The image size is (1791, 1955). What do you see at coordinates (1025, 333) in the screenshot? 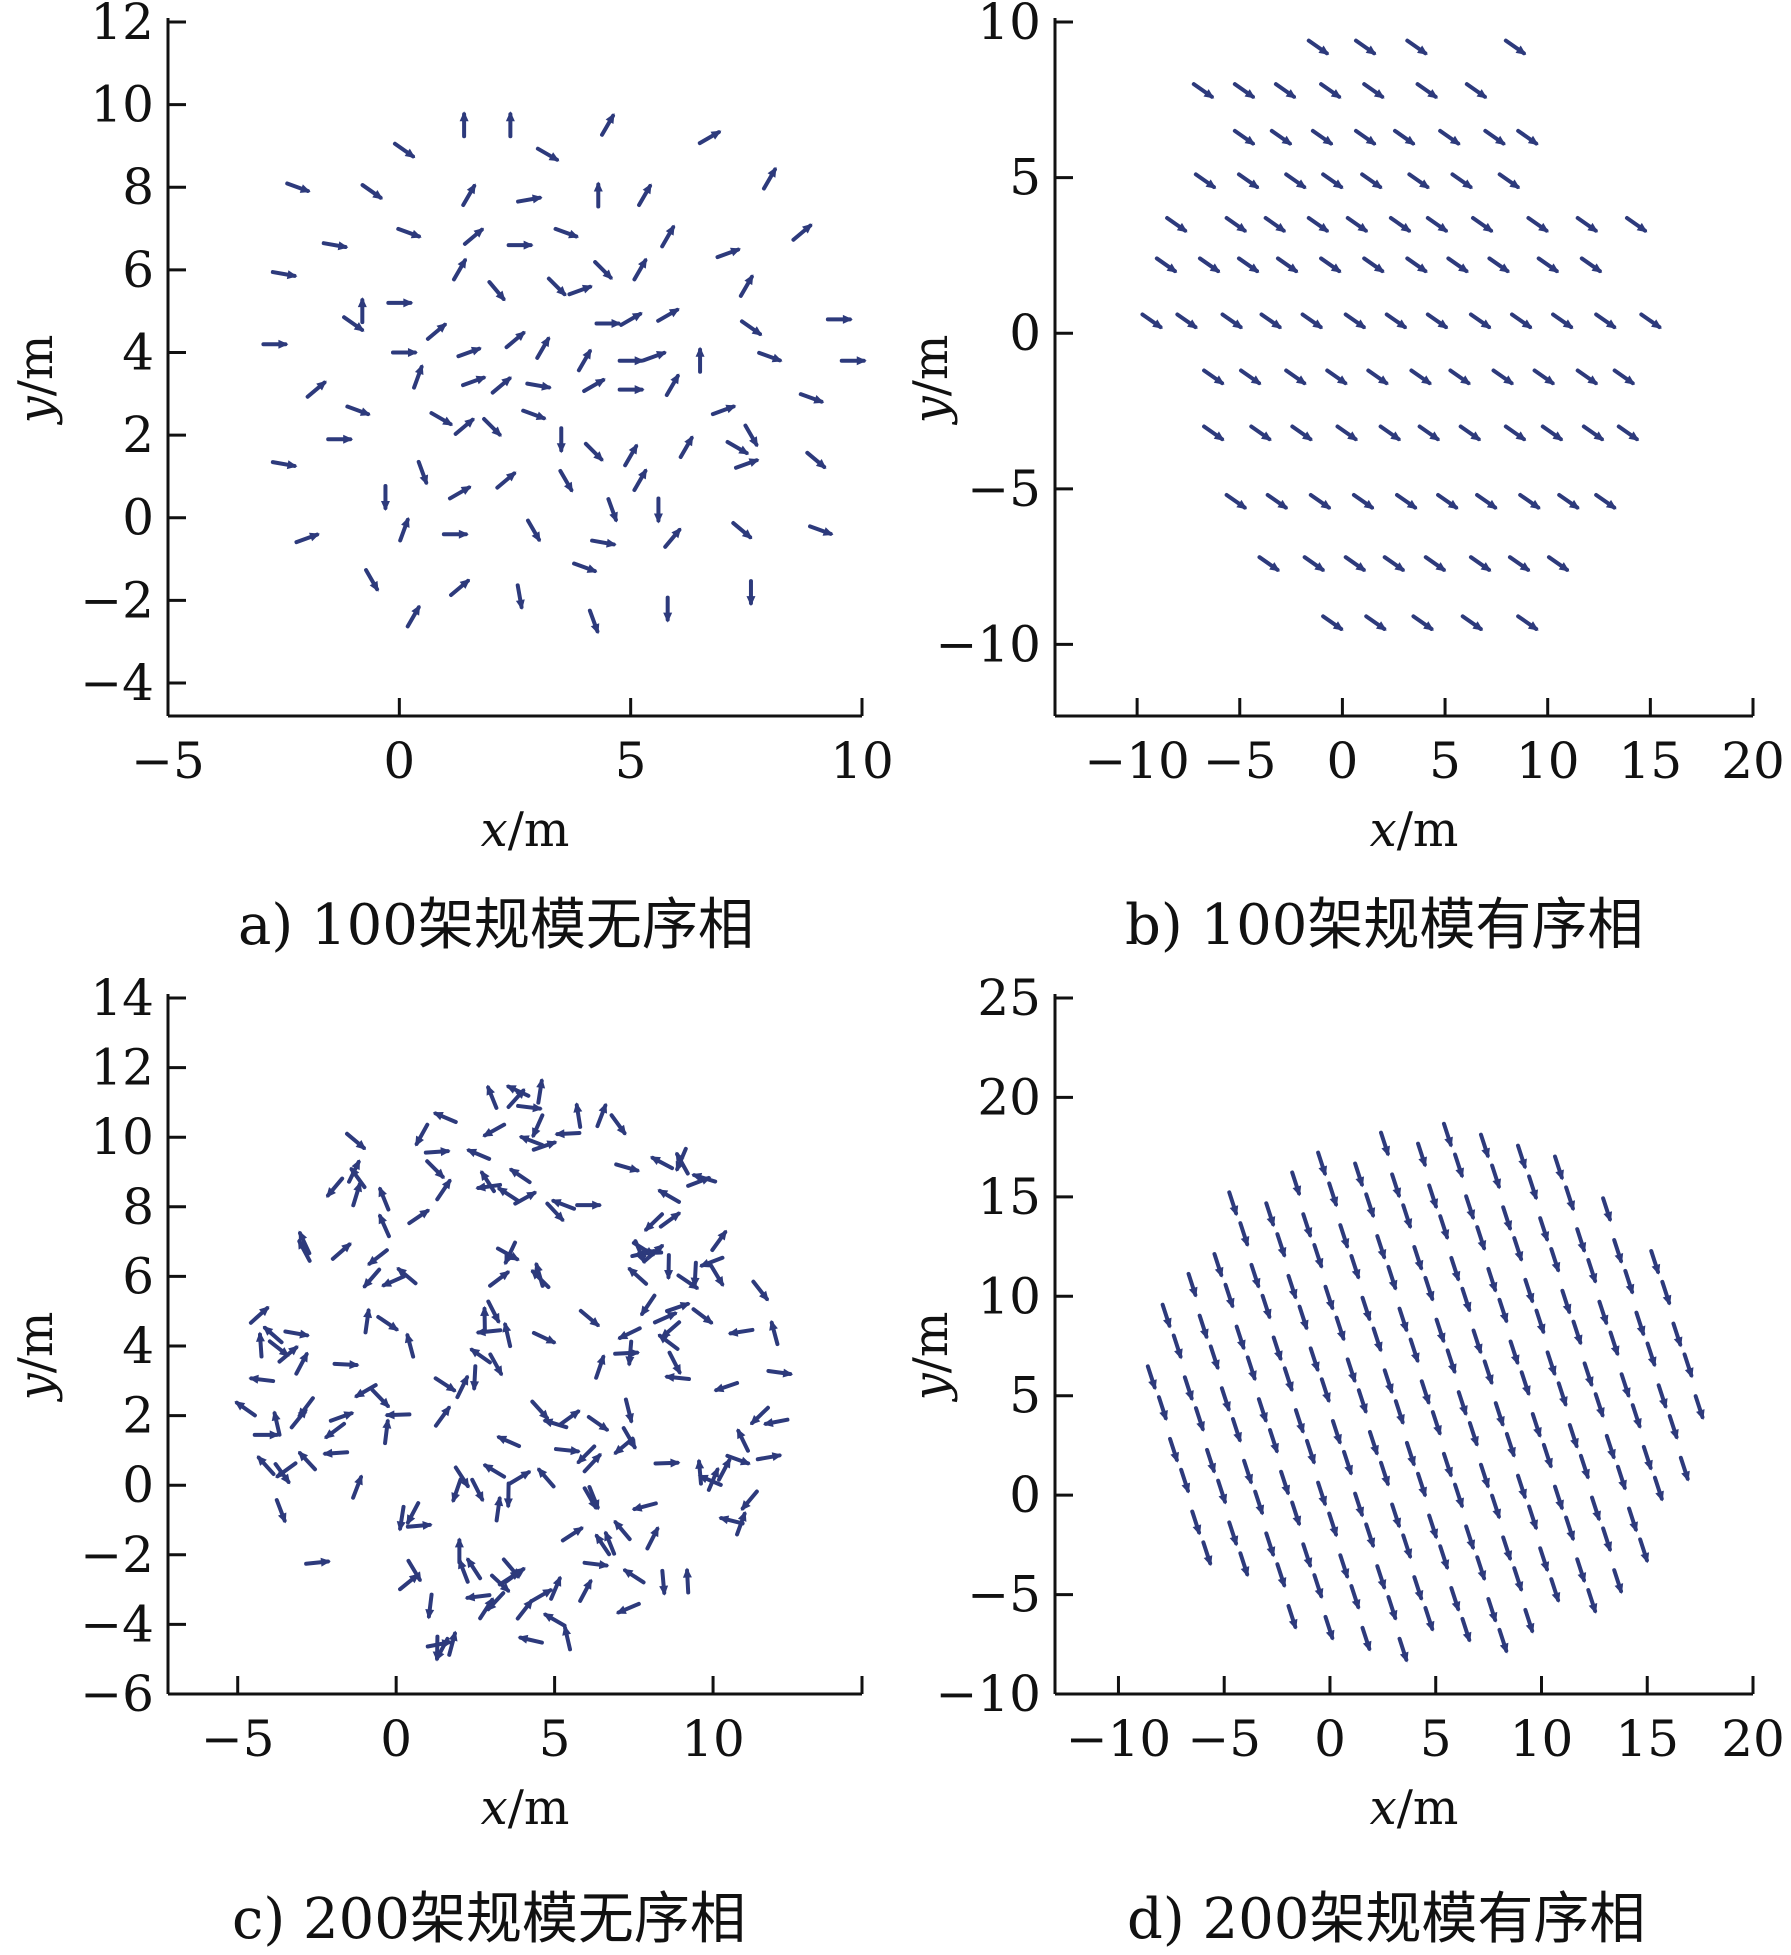
I see `y-tick-label: 0` at bounding box center [1025, 333].